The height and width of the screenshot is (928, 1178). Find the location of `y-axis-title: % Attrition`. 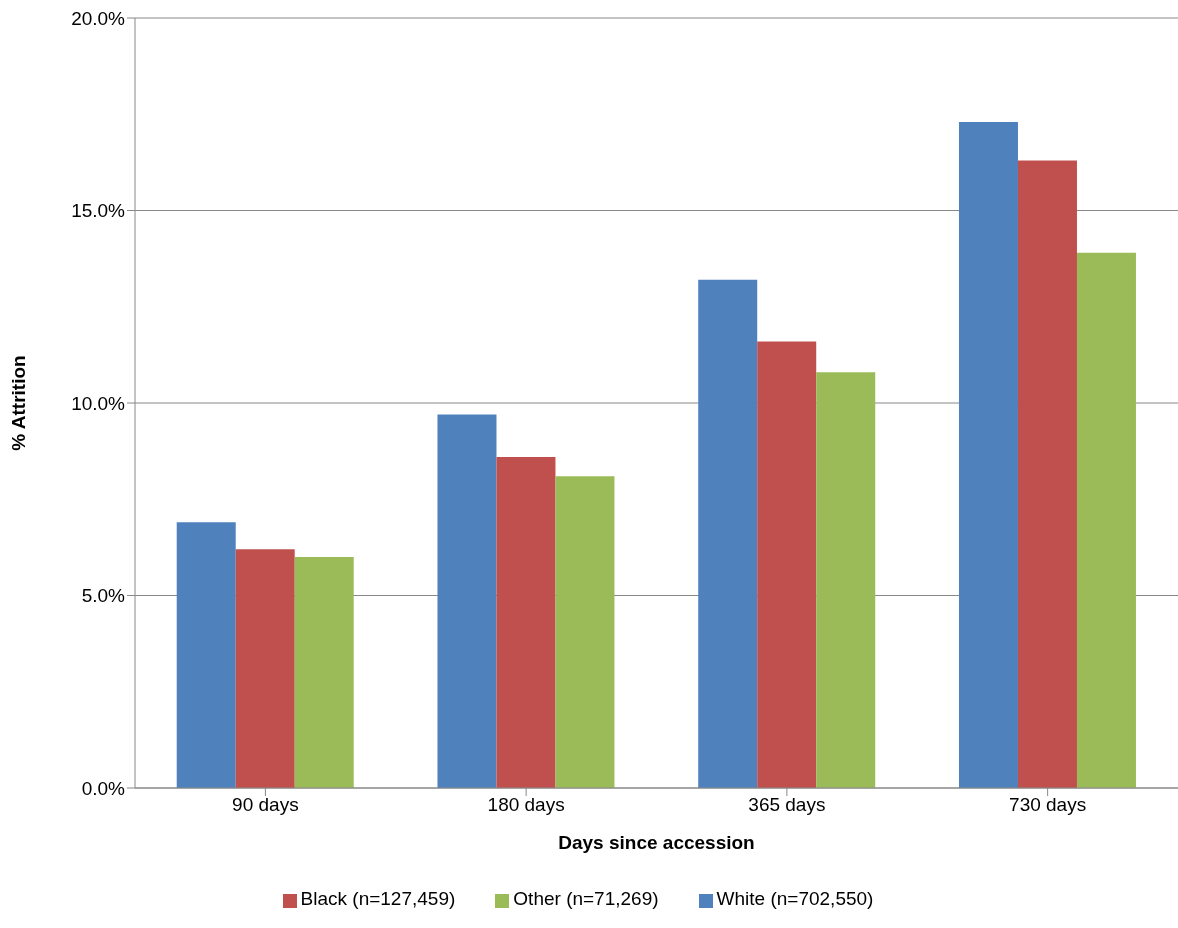

y-axis-title: % Attrition is located at coordinates (18, 403).